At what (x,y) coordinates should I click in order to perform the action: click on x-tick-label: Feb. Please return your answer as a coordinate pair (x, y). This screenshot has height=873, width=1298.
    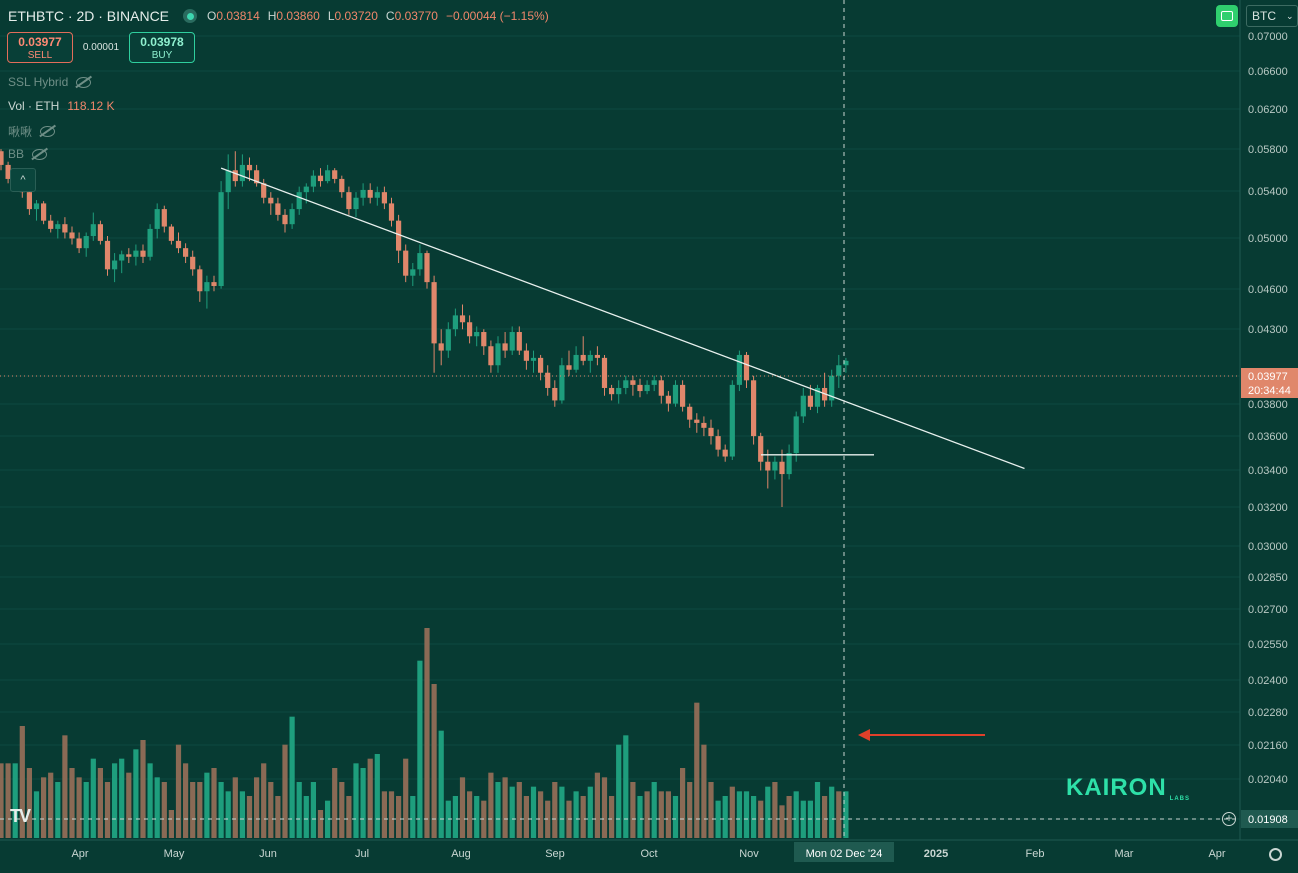
    Looking at the image, I should click on (1035, 854).